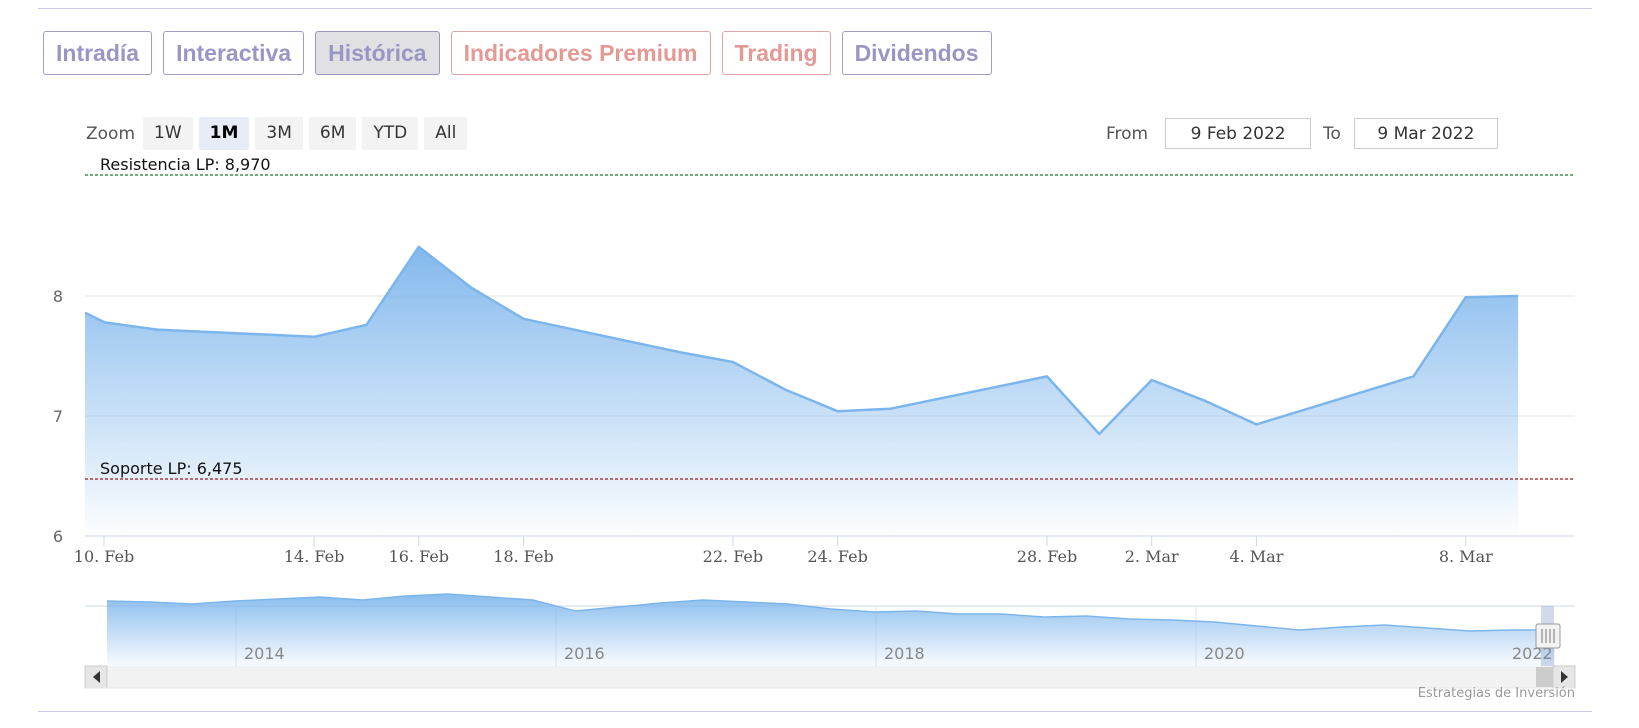  I want to click on x-tick-label: 28. Feb, so click(1047, 556).